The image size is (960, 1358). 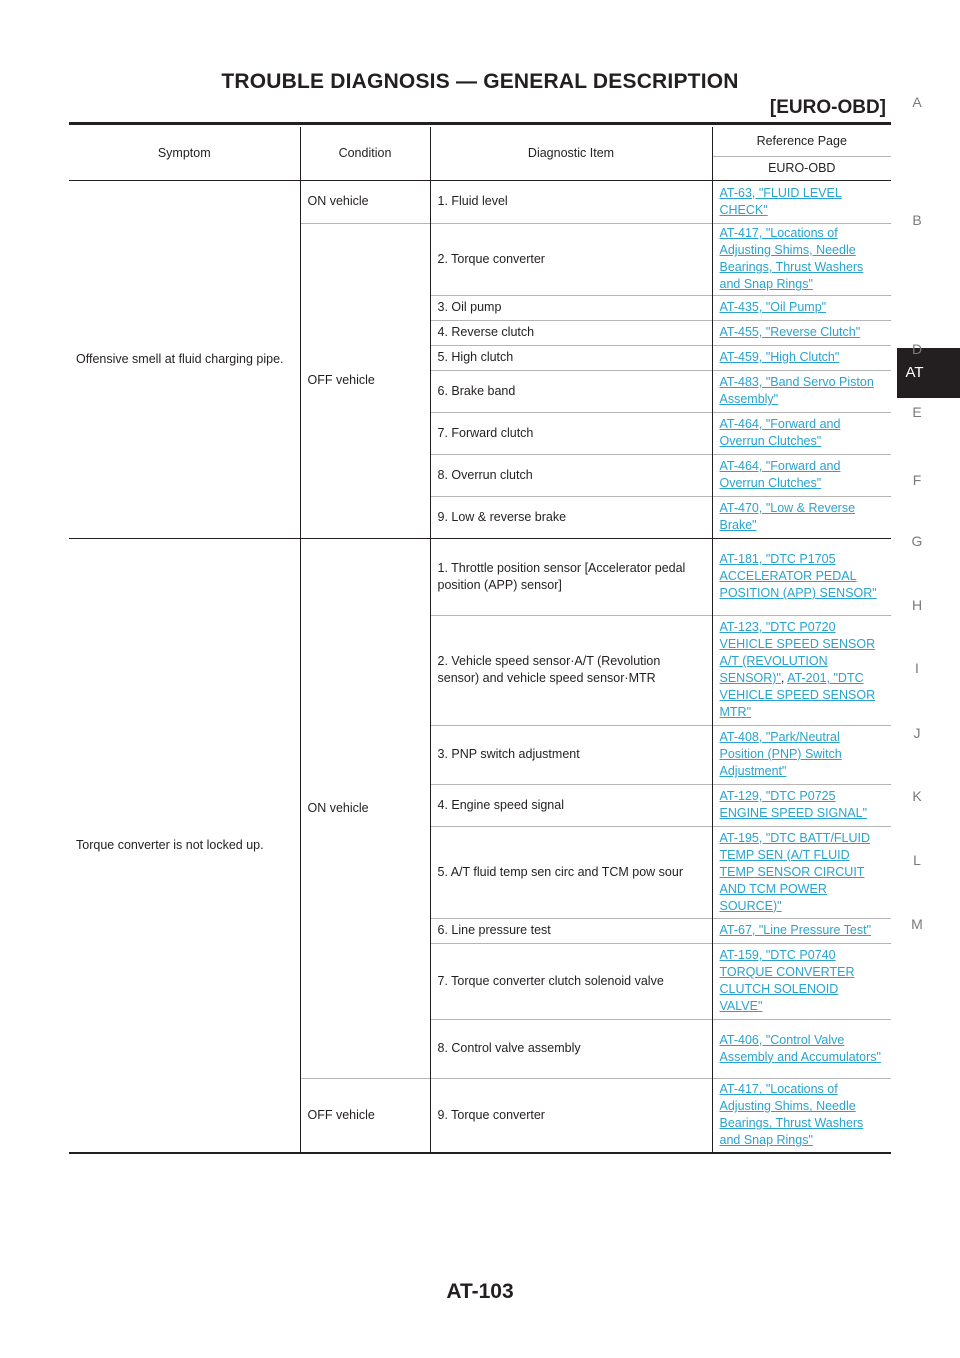 I want to click on reference-cell: AT-63, "FLUID LEVEL CHECK", so click(x=801, y=201).